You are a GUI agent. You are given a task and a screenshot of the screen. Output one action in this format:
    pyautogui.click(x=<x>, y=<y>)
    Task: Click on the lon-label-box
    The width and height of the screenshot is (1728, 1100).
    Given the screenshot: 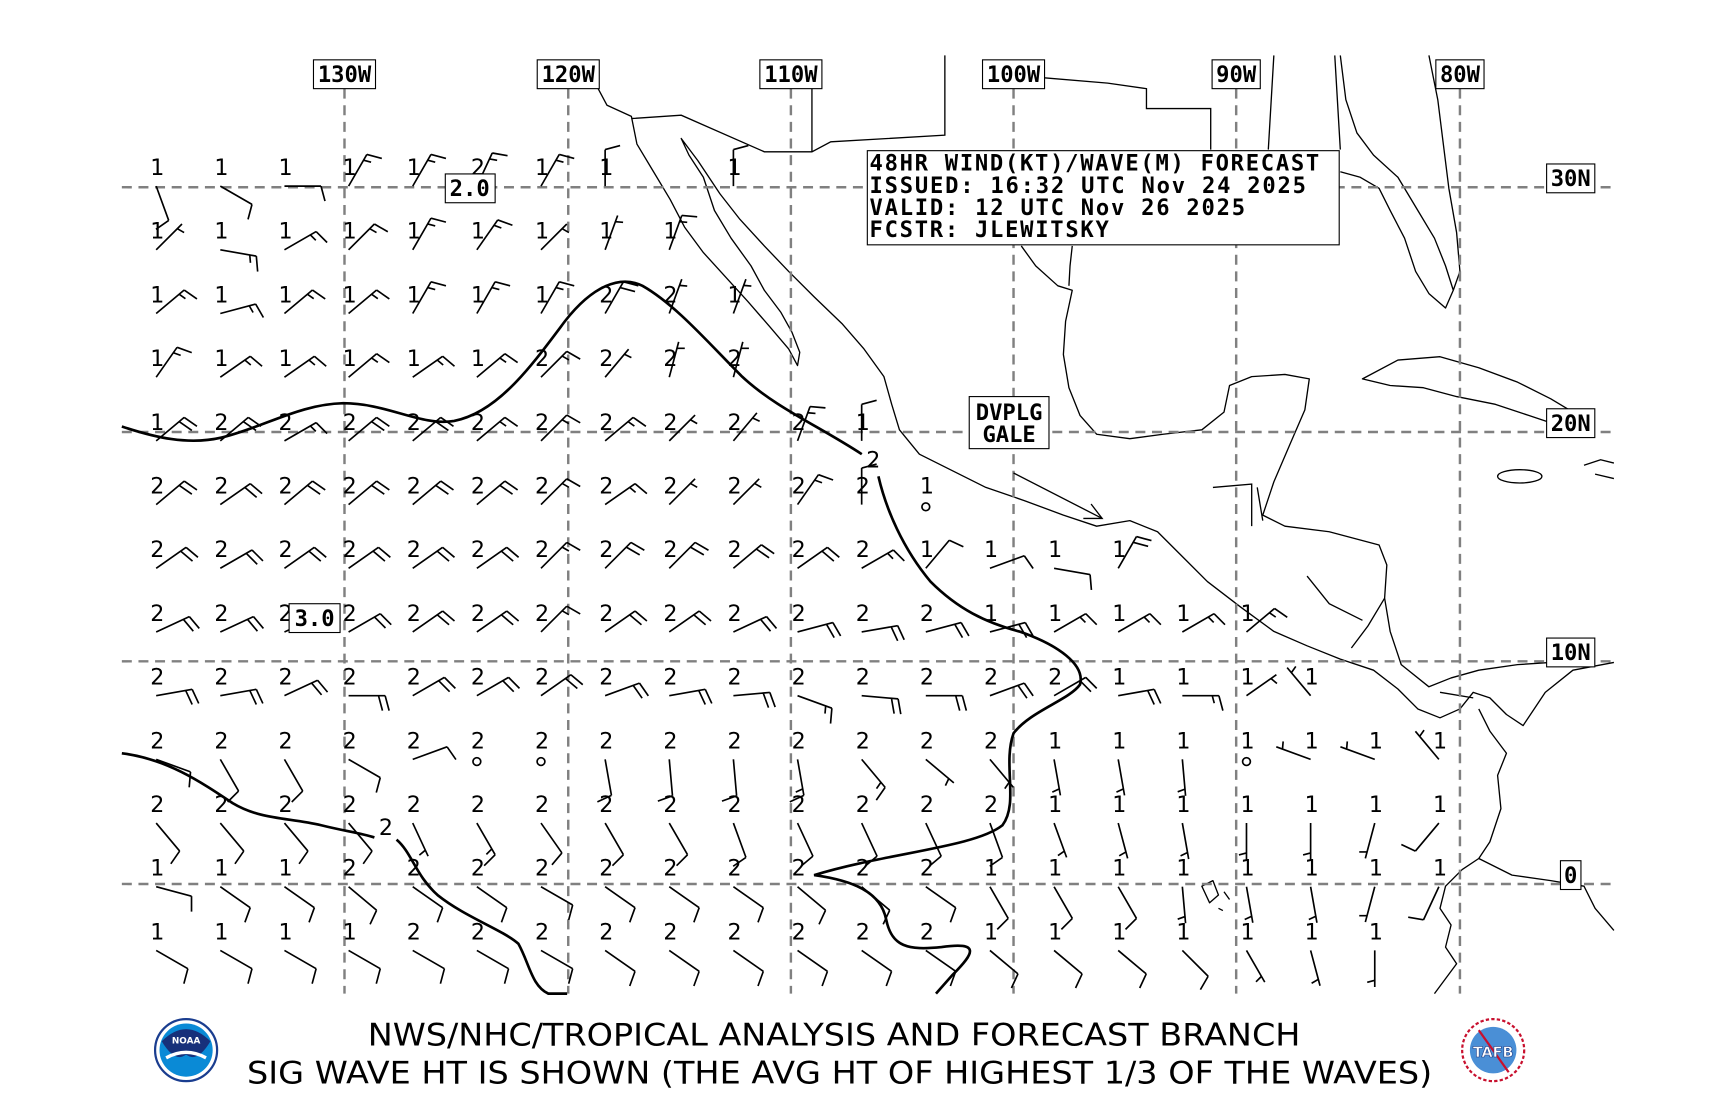 What is the action you would take?
    pyautogui.click(x=344, y=74)
    